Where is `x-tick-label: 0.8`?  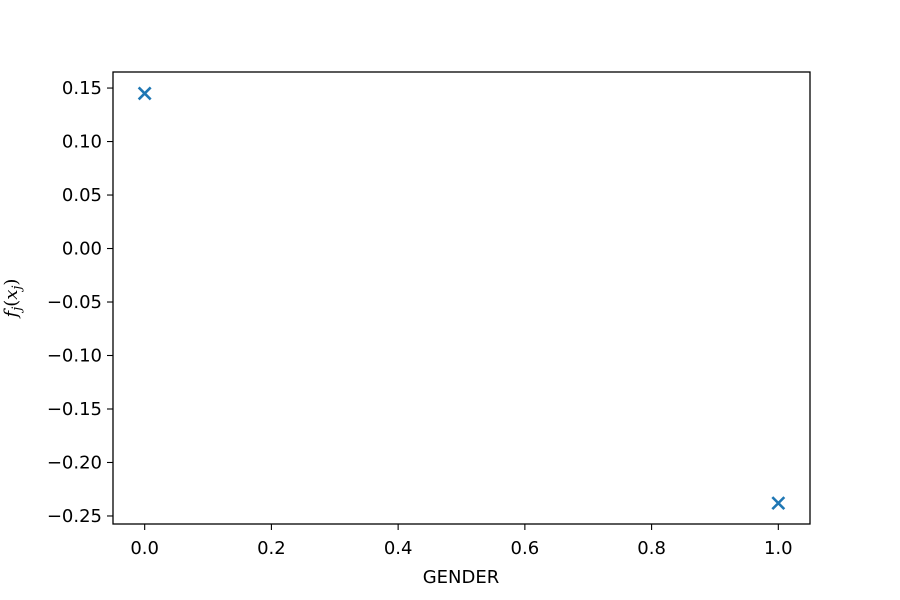 x-tick-label: 0.8 is located at coordinates (651, 548).